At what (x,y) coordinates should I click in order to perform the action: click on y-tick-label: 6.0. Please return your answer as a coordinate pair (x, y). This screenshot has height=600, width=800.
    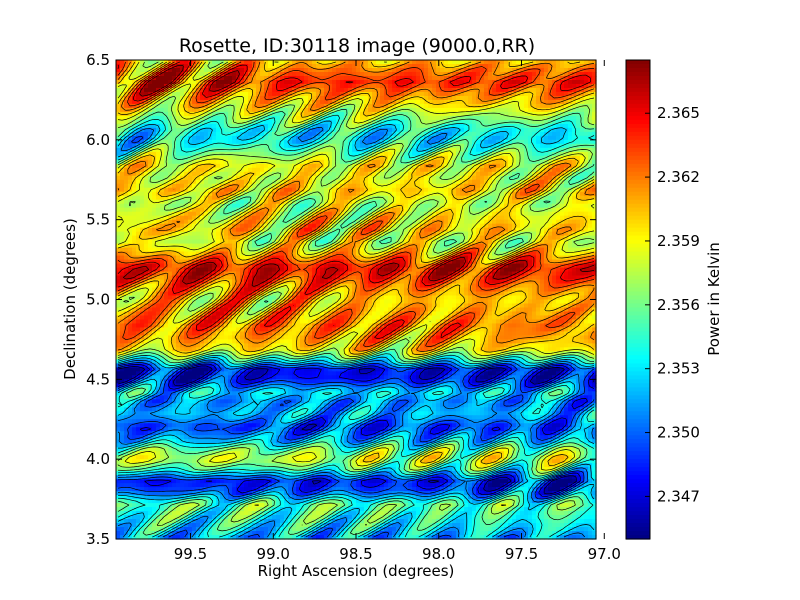
    Looking at the image, I should click on (98, 140).